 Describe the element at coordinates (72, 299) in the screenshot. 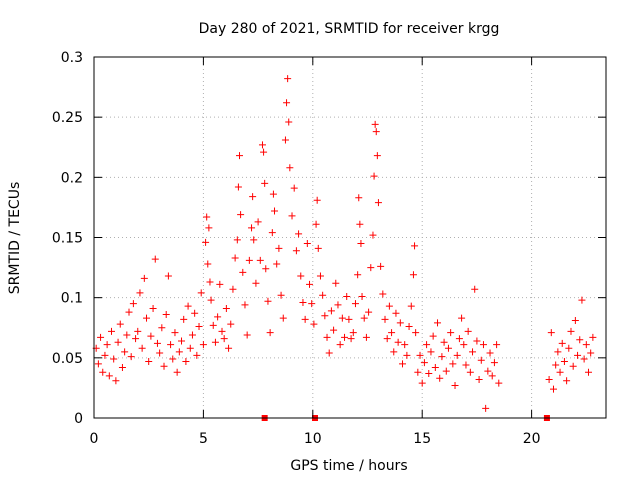

I see `y-tick-label: 0.1` at that location.